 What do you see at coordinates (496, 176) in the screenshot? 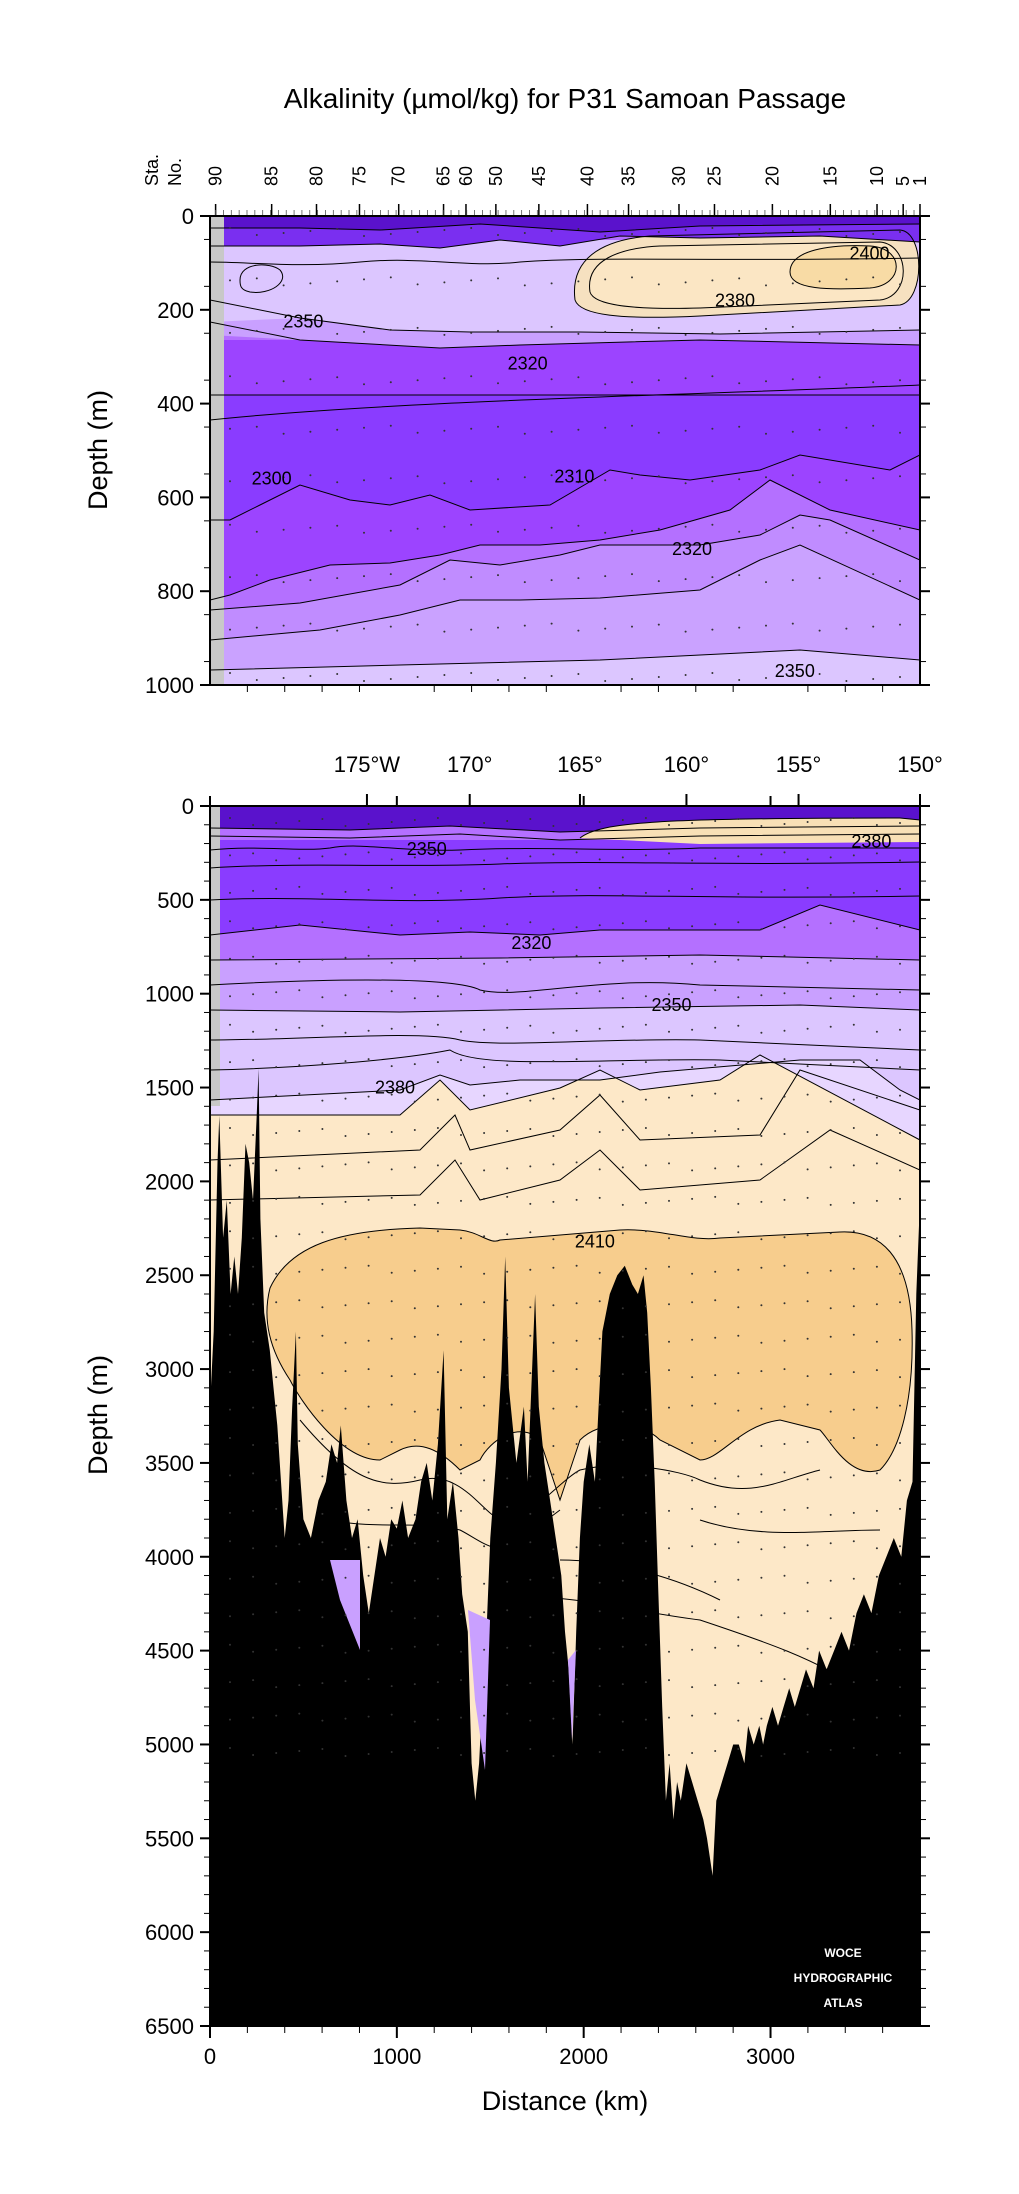
I see `station-label: 50` at bounding box center [496, 176].